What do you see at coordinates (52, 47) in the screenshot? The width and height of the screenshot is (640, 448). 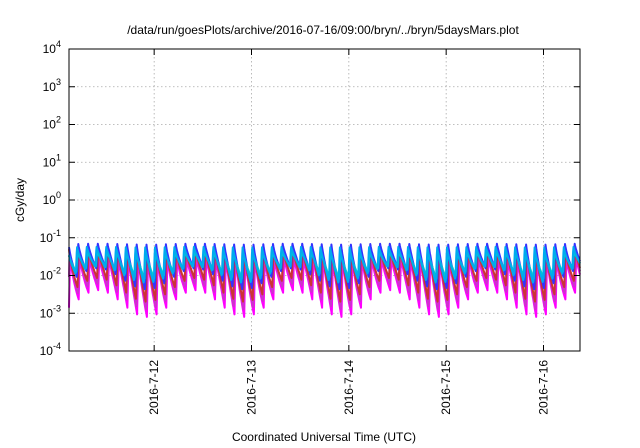 I see `y-tick-label: 10⁴` at bounding box center [52, 47].